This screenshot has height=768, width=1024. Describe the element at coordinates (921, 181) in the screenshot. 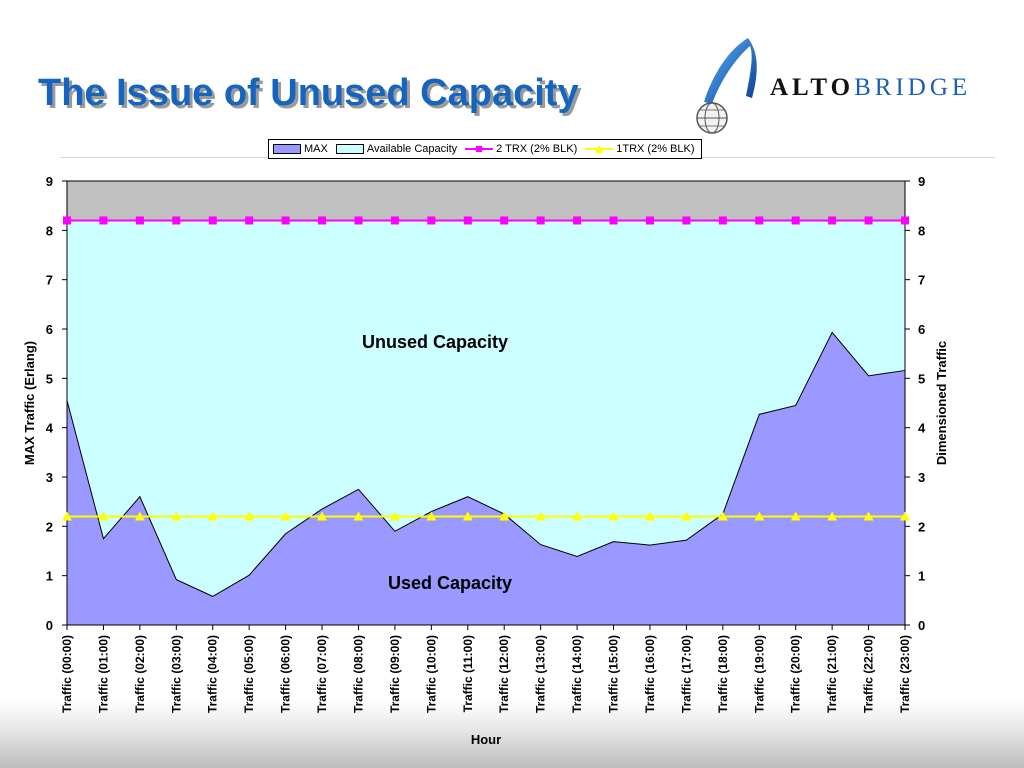

I see `y2-axis-tick-label: 9` at that location.